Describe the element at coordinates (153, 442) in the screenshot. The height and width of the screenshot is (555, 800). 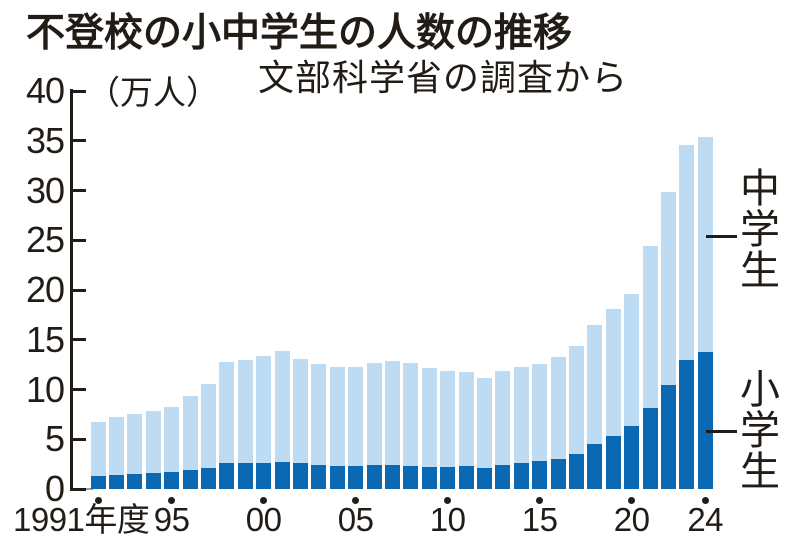
I see `bar-1994-junior-high` at that location.